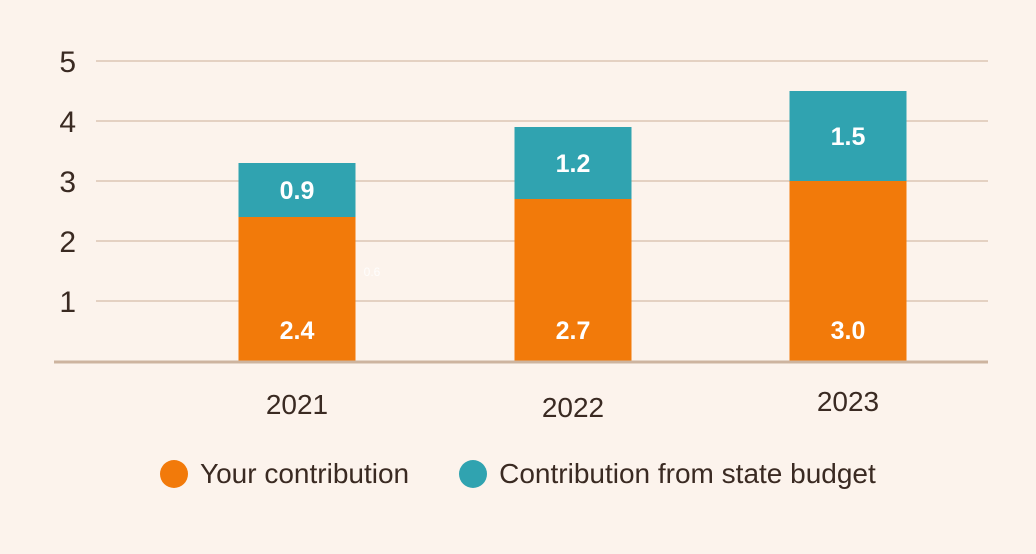  Describe the element at coordinates (67, 242) in the screenshot. I see `y-tick-label-2: 2` at that location.